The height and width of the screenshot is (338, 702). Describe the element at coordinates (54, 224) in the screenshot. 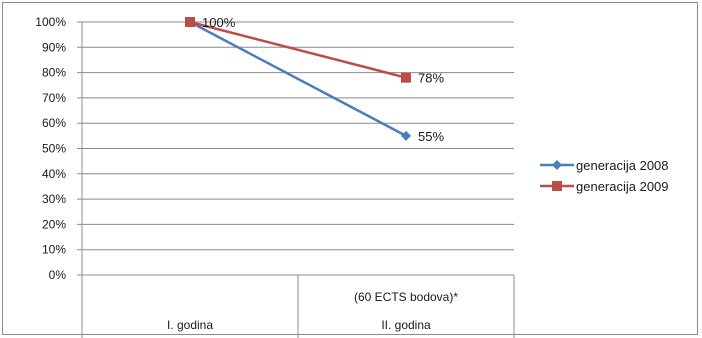

I see `y-tick-label: 20%` at that location.